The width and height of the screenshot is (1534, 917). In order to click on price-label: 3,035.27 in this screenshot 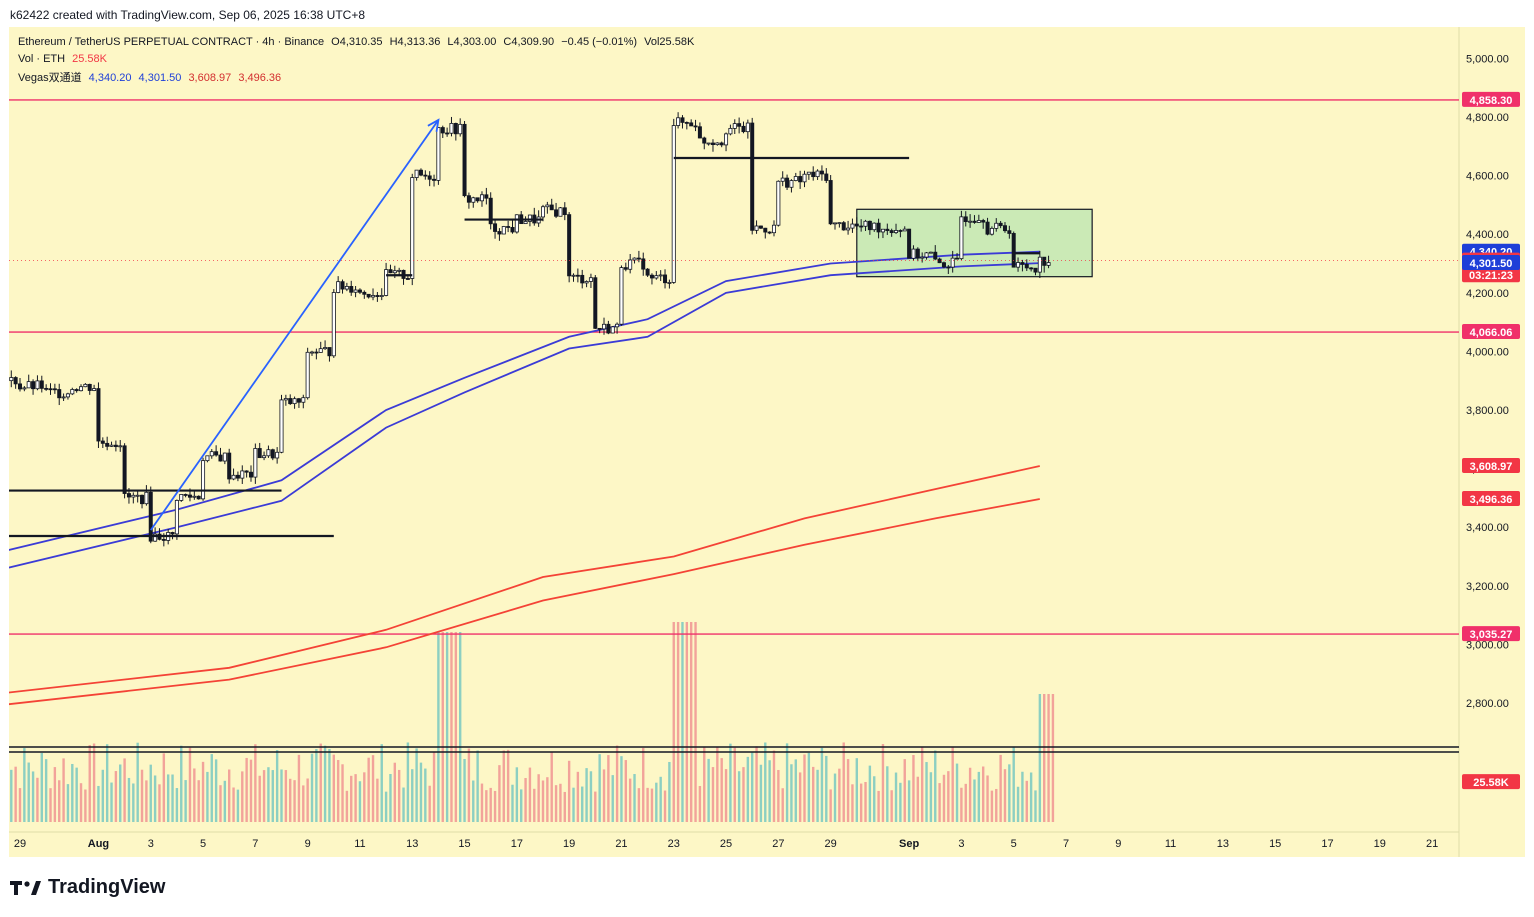, I will do `click(1491, 635)`.